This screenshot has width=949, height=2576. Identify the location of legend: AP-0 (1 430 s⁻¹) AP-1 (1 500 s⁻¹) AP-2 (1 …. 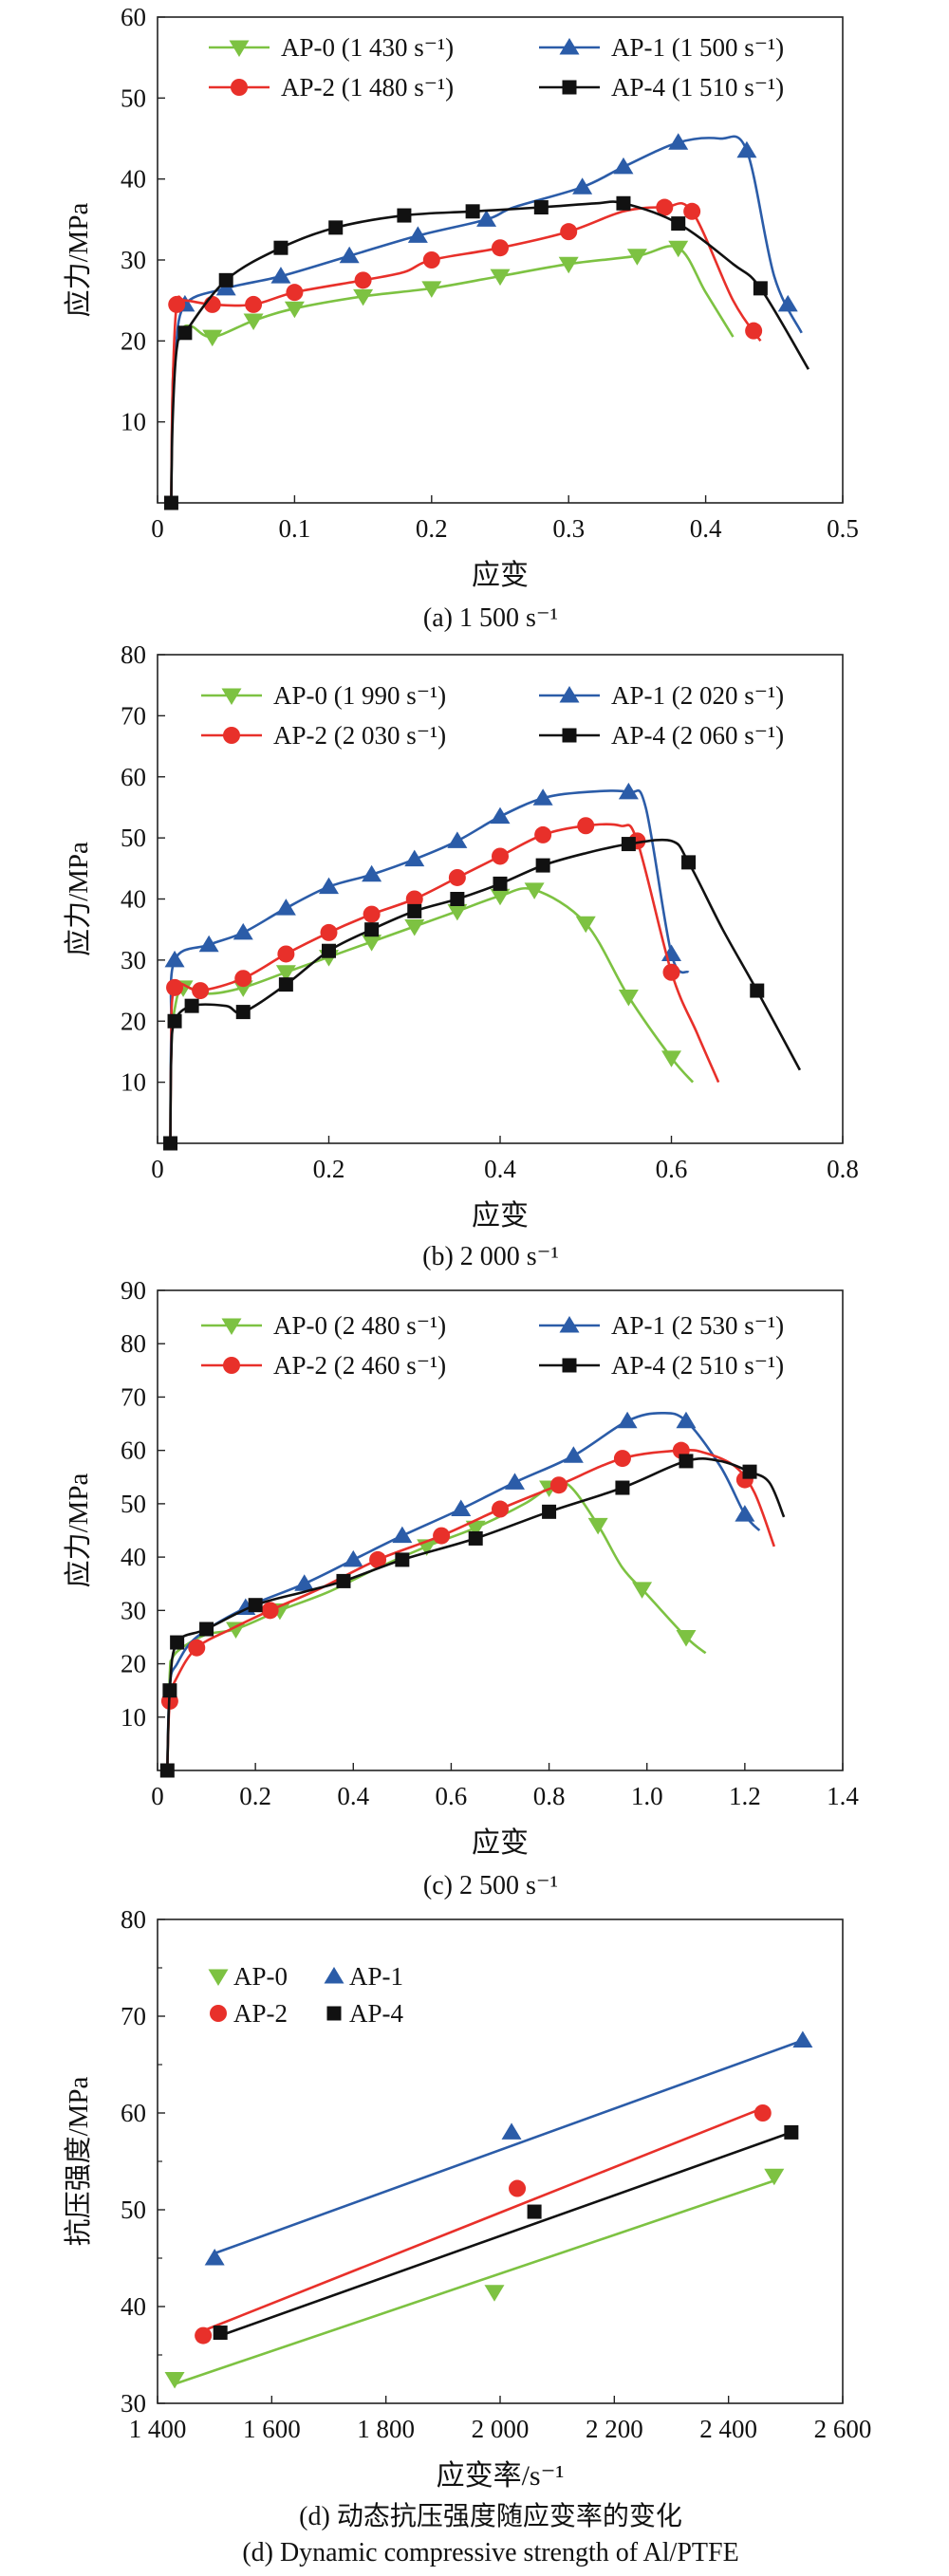
(496, 67).